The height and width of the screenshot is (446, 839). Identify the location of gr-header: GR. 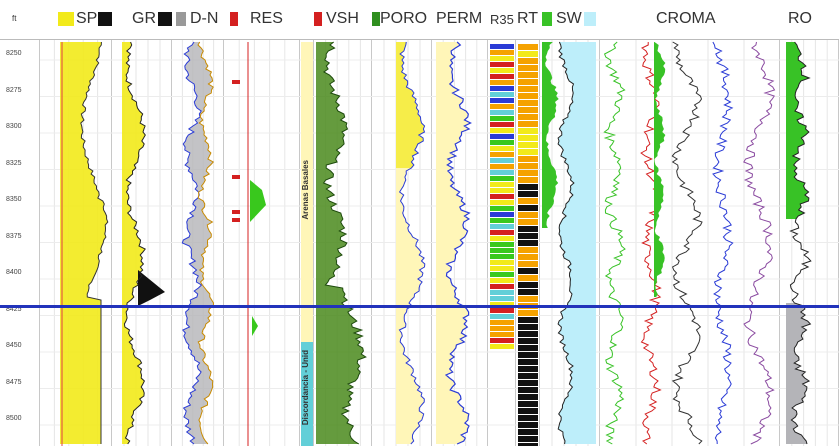
(142, 20).